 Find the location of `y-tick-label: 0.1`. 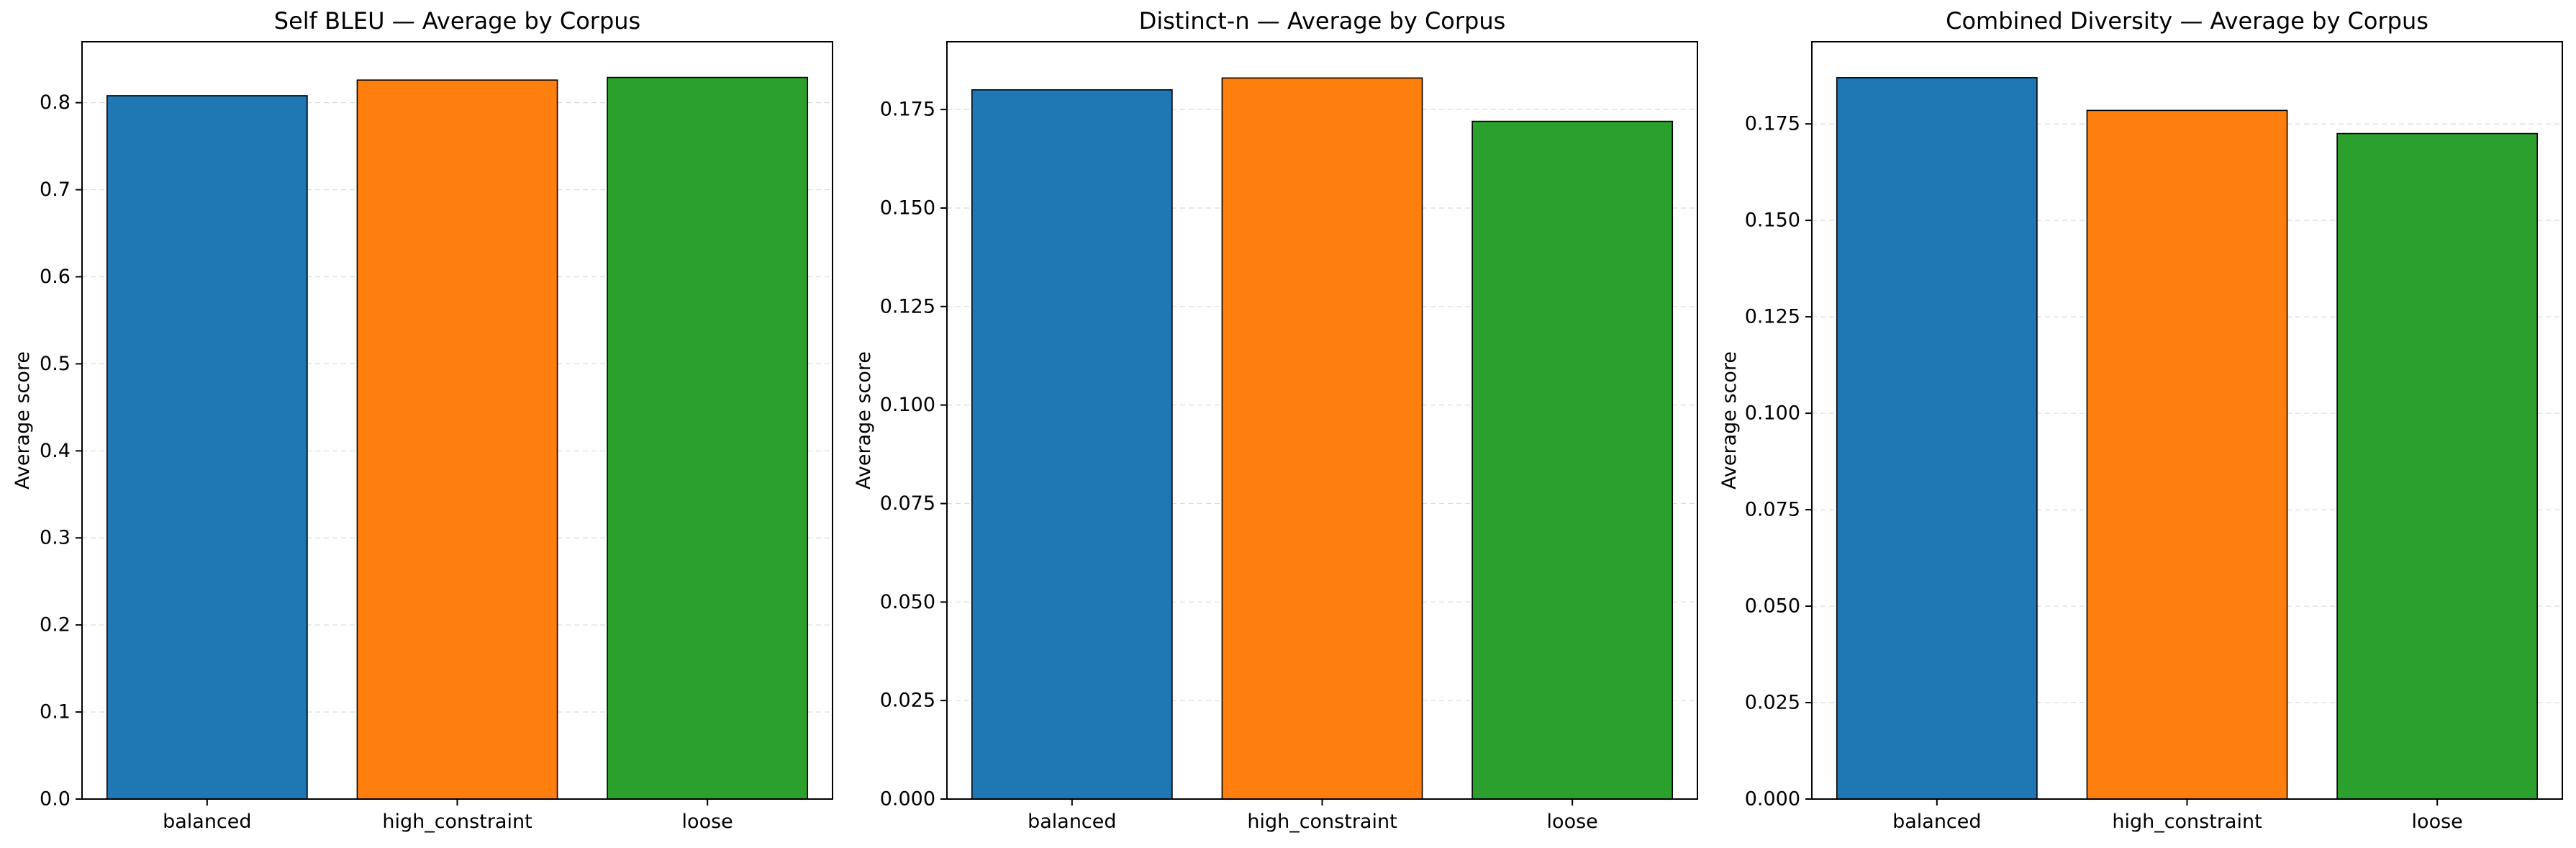

y-tick-label: 0.1 is located at coordinates (55, 712).